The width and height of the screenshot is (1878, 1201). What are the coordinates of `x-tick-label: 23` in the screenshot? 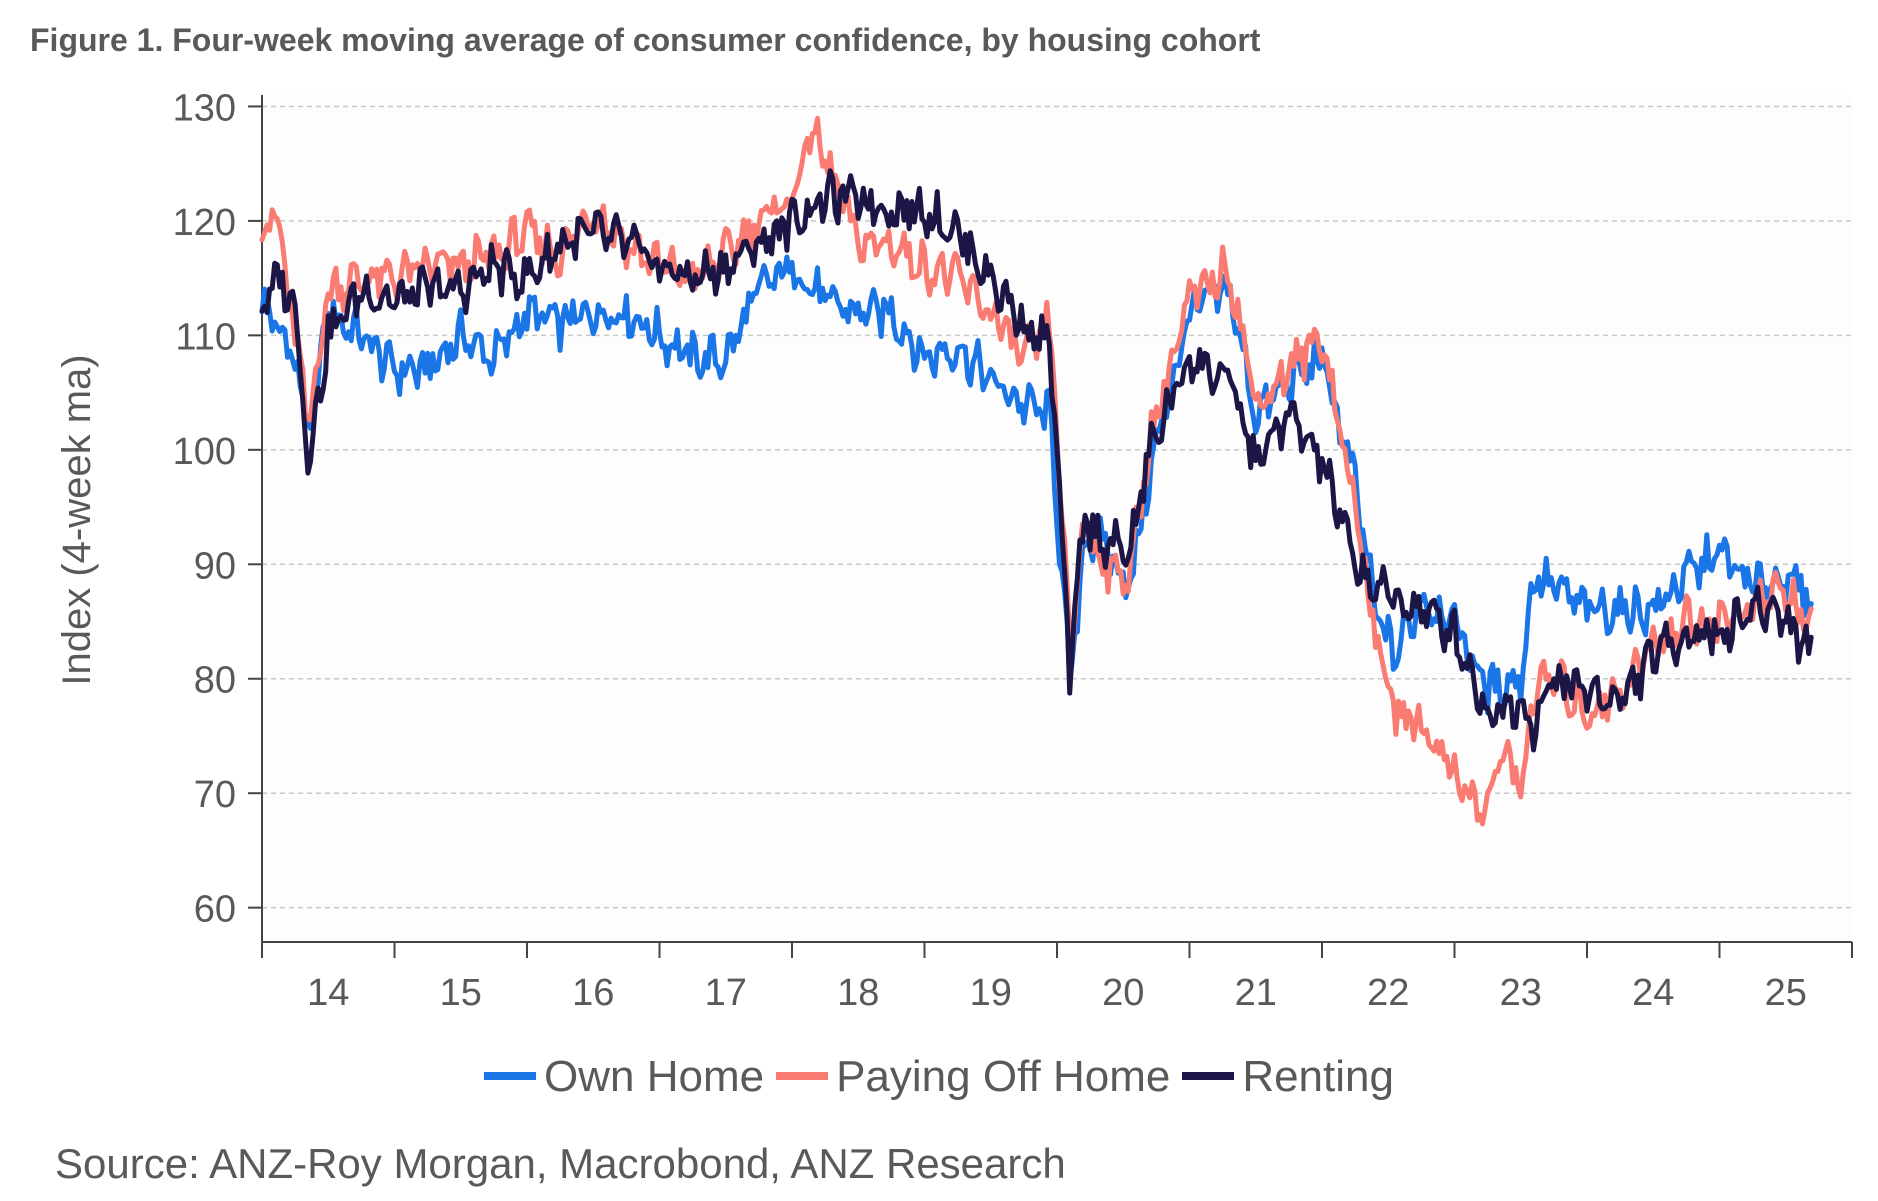 It's located at (1521, 993).